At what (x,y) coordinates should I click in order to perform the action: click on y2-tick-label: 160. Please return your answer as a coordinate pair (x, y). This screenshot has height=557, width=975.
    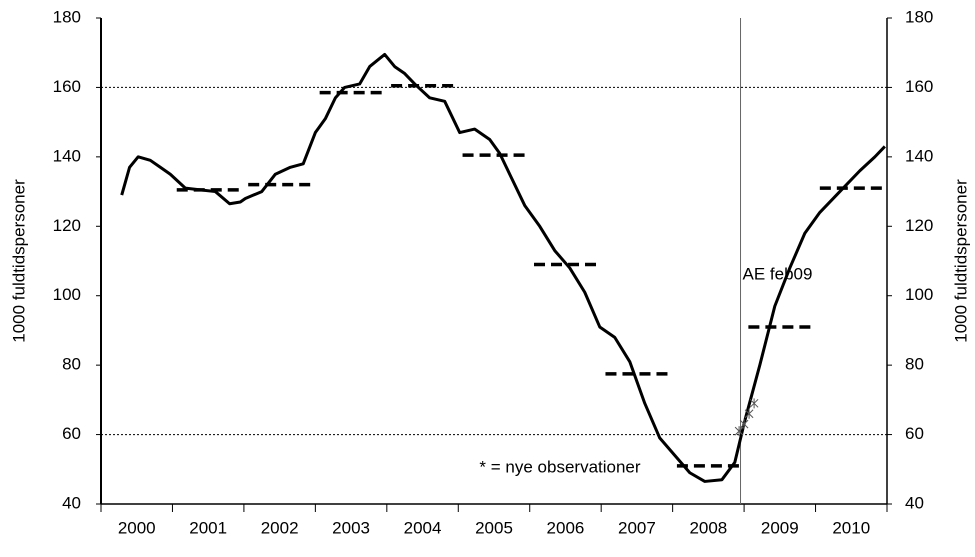
    Looking at the image, I should click on (919, 86).